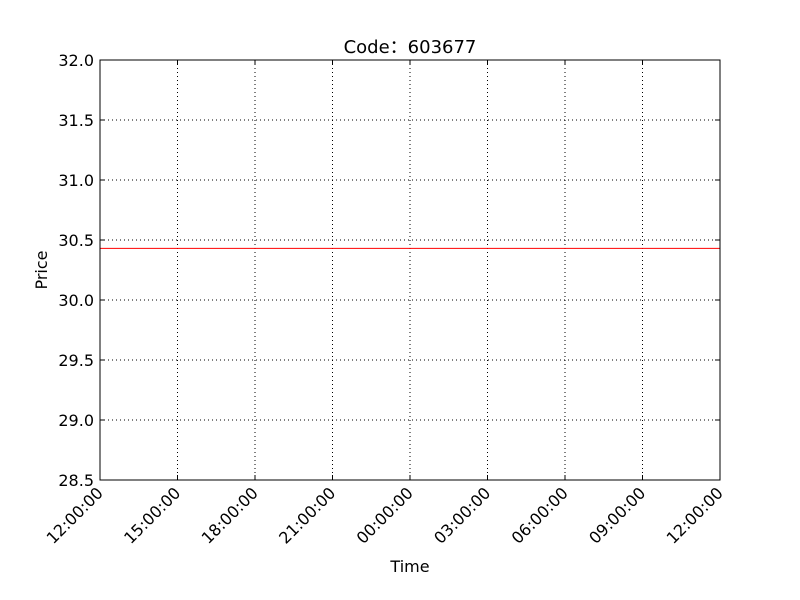 The width and height of the screenshot is (800, 600). I want to click on y-tick-label: 29.5, so click(76, 360).